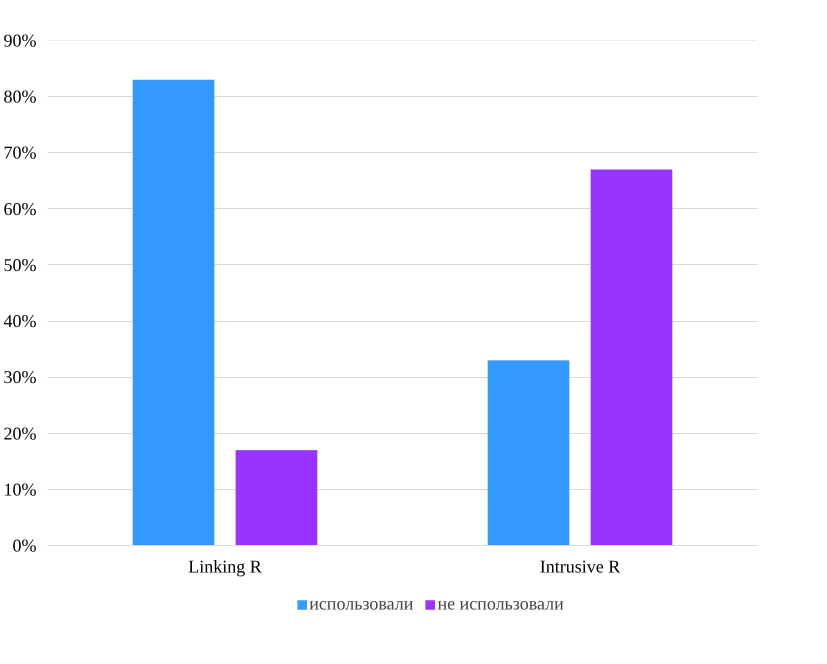  I want to click on y-tick-label: 70%, so click(20, 152).